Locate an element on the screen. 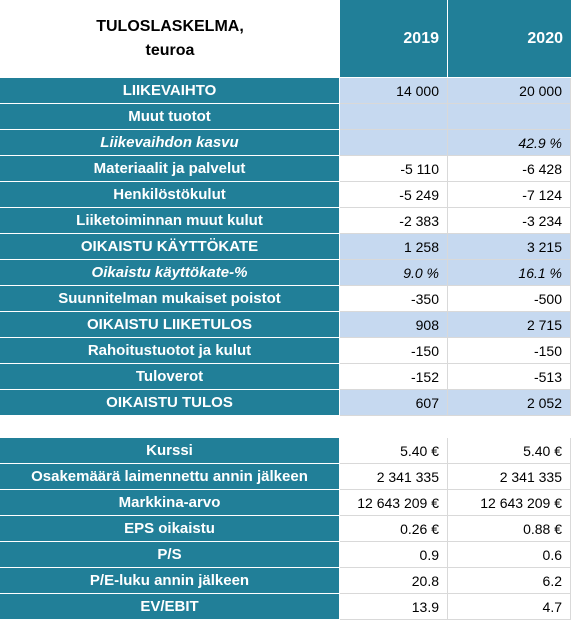 Image resolution: width=571 pixels, height=620 pixels. cell-value: 16.1 % is located at coordinates (509, 273).